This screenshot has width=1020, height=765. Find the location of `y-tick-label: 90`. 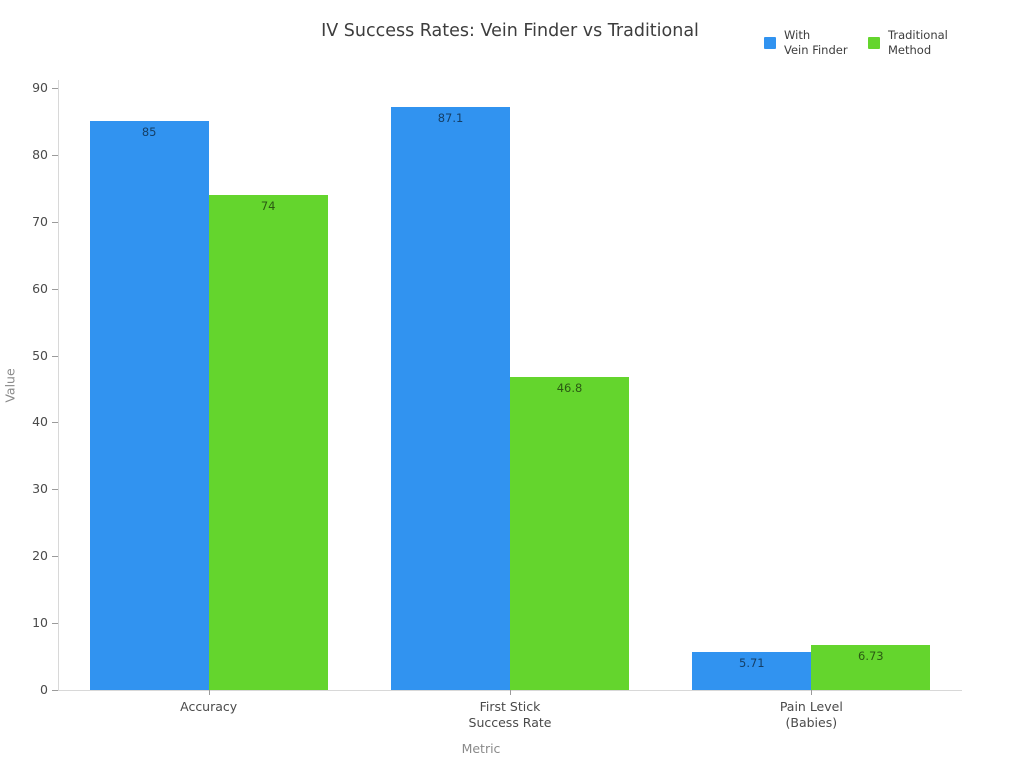

y-tick-label: 90 is located at coordinates (40, 87).